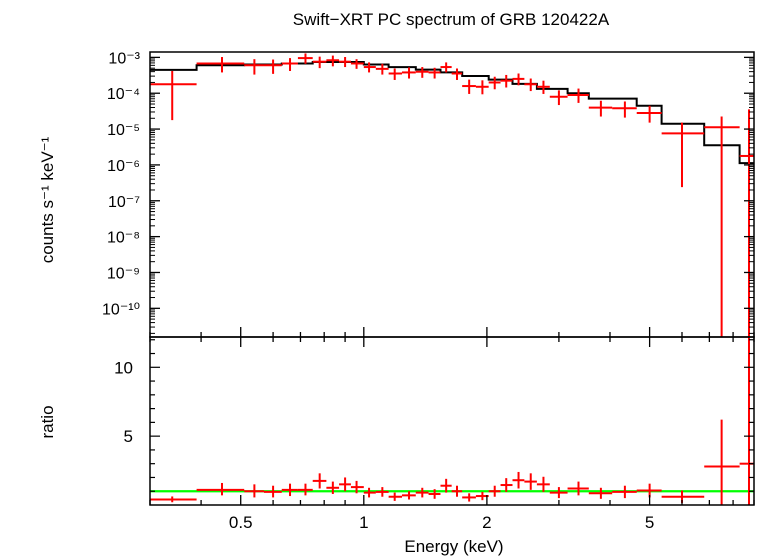 This screenshot has height=556, width=758. What do you see at coordinates (123, 367) in the screenshot?
I see `ratio-ytick-label-1: 10` at bounding box center [123, 367].